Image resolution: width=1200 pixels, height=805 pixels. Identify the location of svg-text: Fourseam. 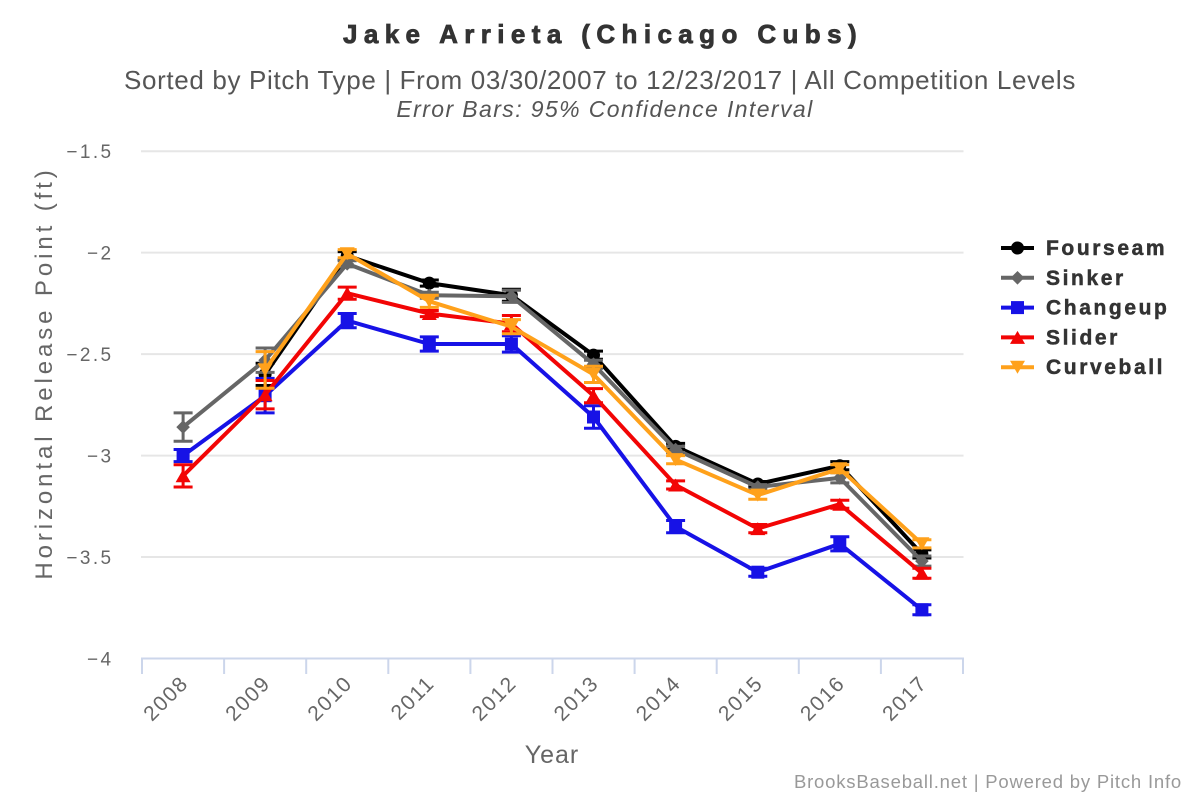
(1106, 248).